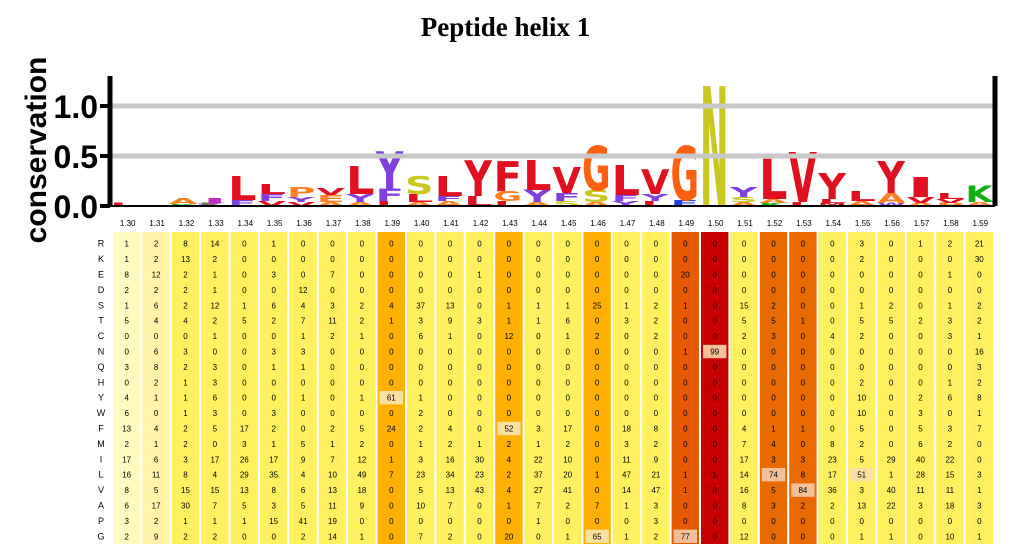  I want to click on heatmap-cell: 65, so click(597, 536).